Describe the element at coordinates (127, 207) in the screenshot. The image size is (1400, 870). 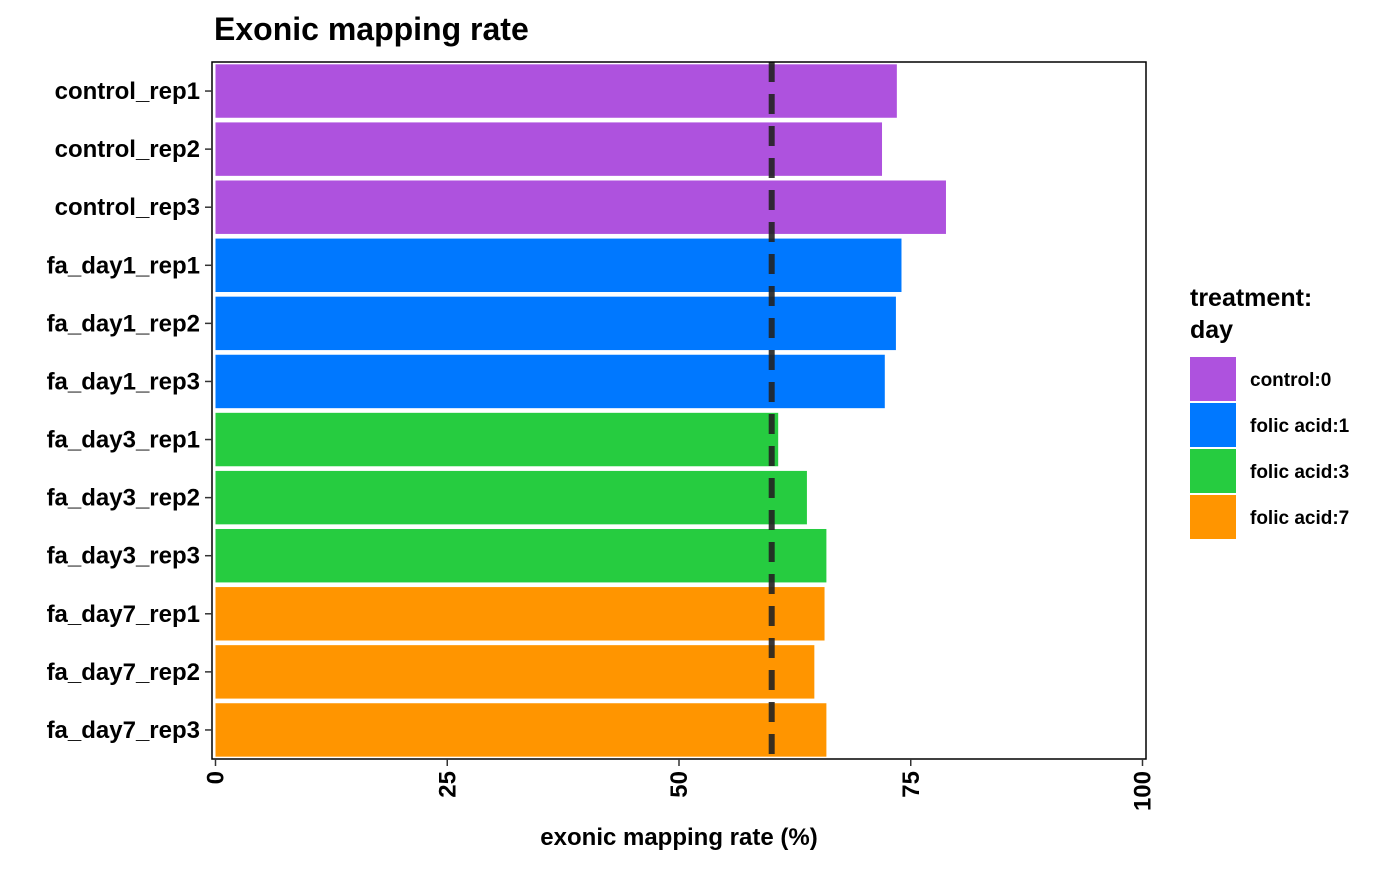
I see `y-tick-label: control_rep3` at that location.